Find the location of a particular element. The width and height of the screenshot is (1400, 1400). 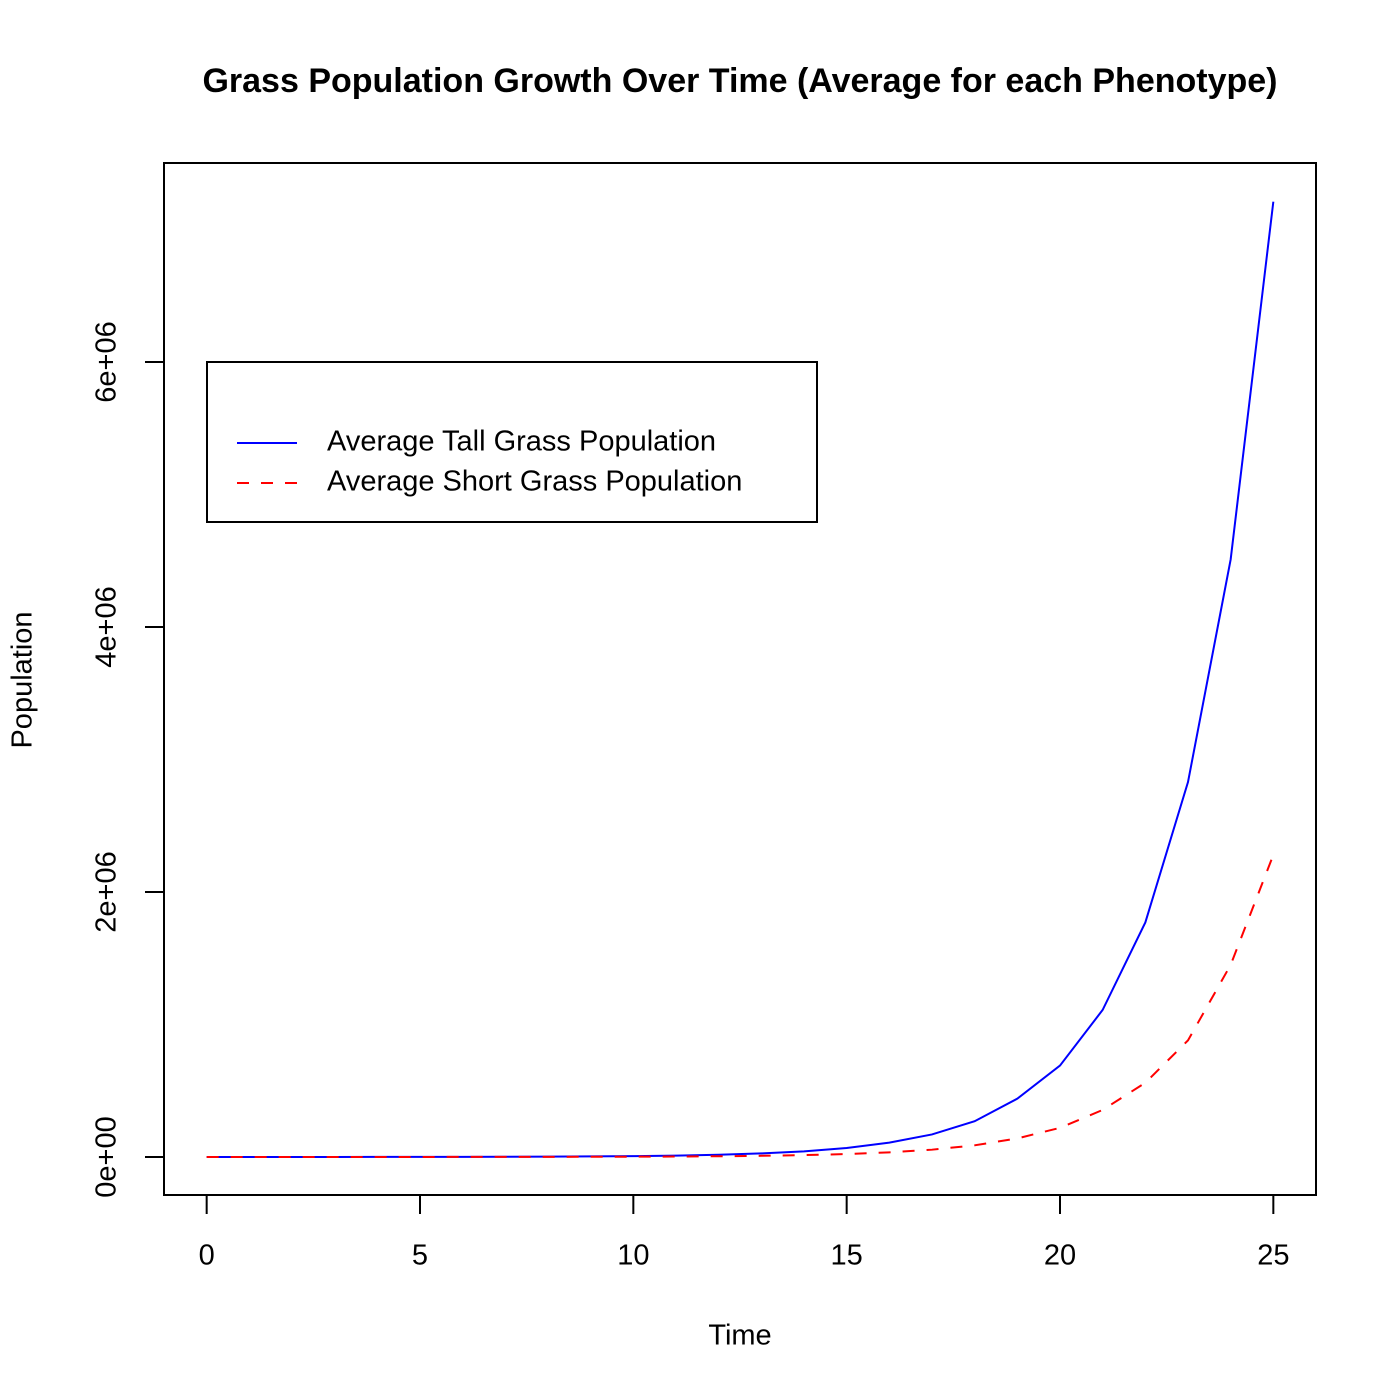

y-tick-label: 4e+06 is located at coordinates (107, 626).